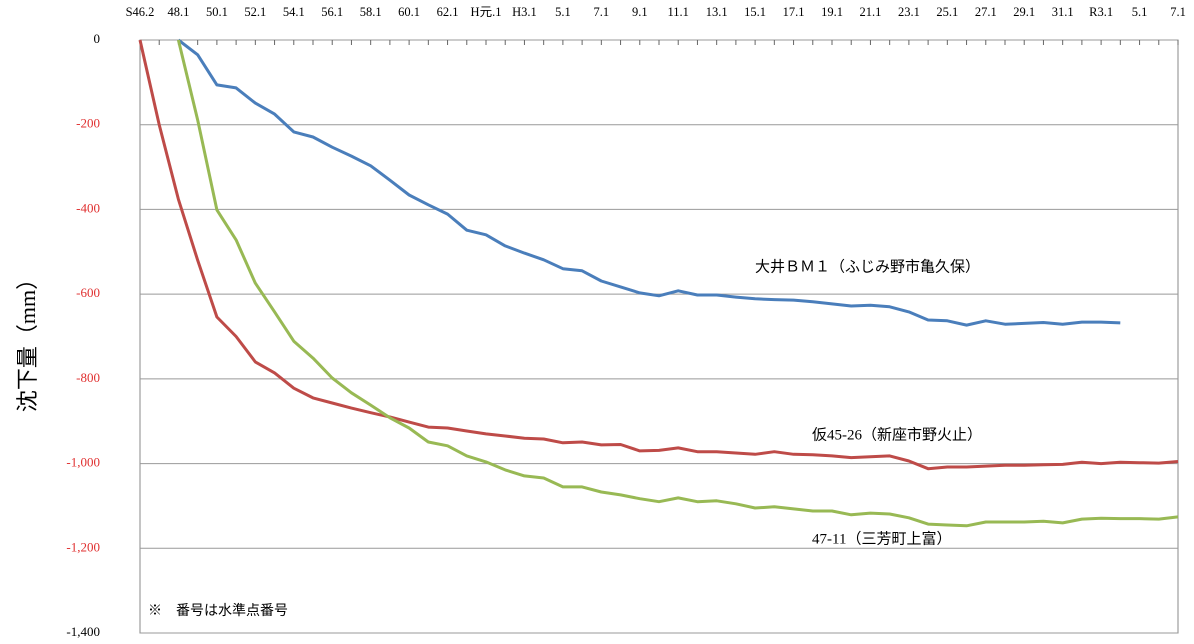  What do you see at coordinates (140, 12) in the screenshot?
I see `x-tick-label: S46.2` at bounding box center [140, 12].